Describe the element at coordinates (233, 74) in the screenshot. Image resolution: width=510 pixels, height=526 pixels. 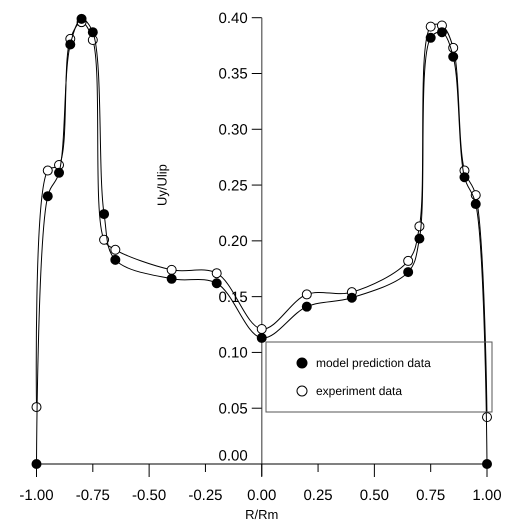
I see `y-tick-label: 0.35` at that location.